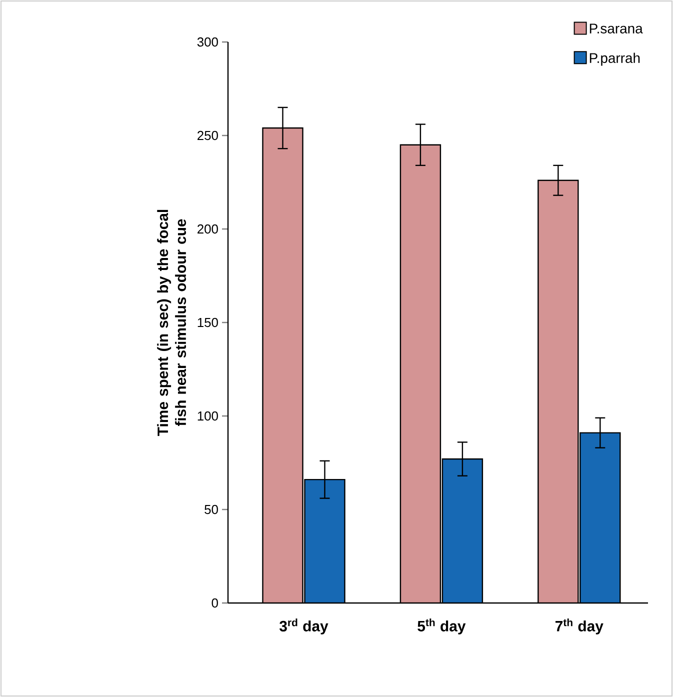 Image resolution: width=673 pixels, height=697 pixels. What do you see at coordinates (303, 626) in the screenshot?
I see `x-tick-label: 3$^{rd}$ day` at bounding box center [303, 626].